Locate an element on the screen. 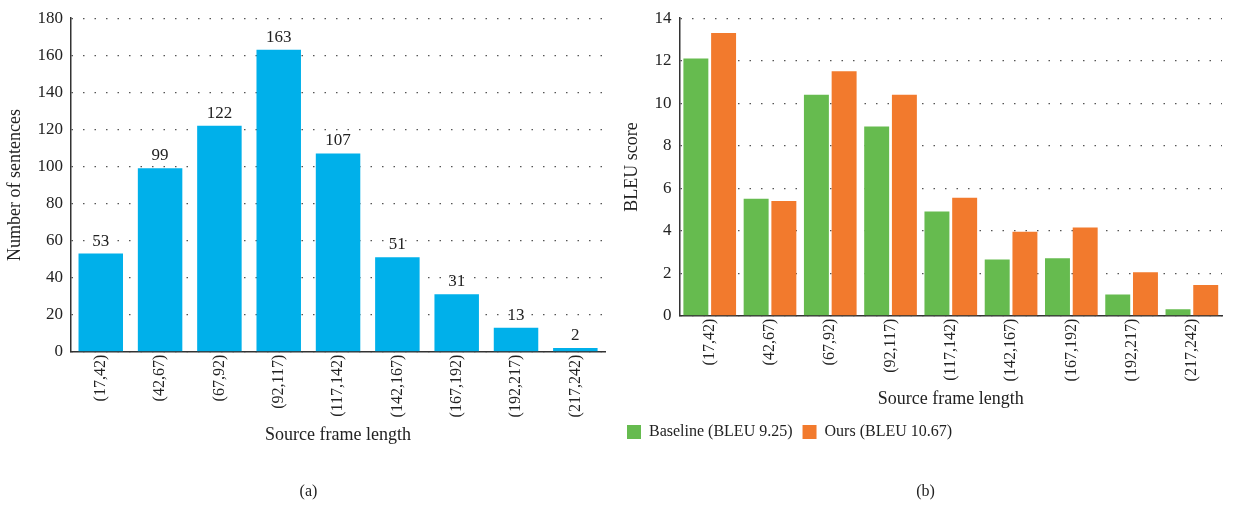 This screenshot has height=523, width=1235. legend-label: Baseline (BLEU 9.25) is located at coordinates (721, 431).